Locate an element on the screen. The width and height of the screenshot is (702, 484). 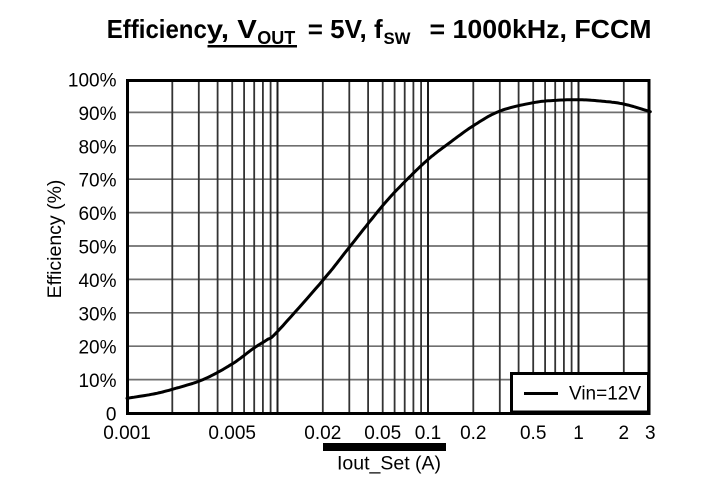
svg-text: 0.001 is located at coordinates (127, 433).